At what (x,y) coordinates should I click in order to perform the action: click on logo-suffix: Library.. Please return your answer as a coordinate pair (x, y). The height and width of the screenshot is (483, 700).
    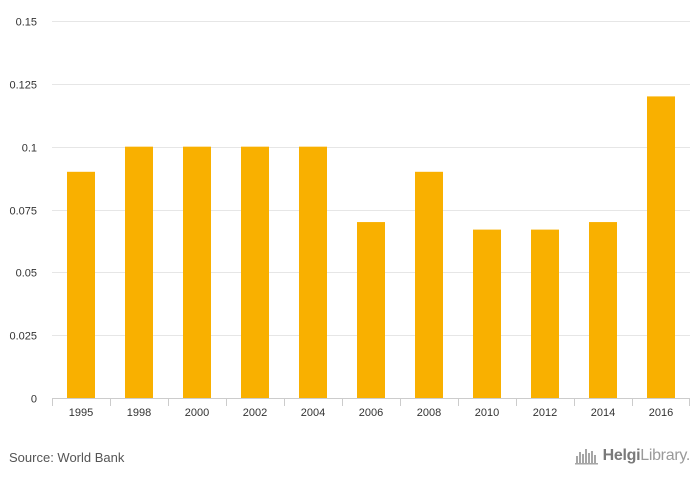
    Looking at the image, I should click on (665, 455).